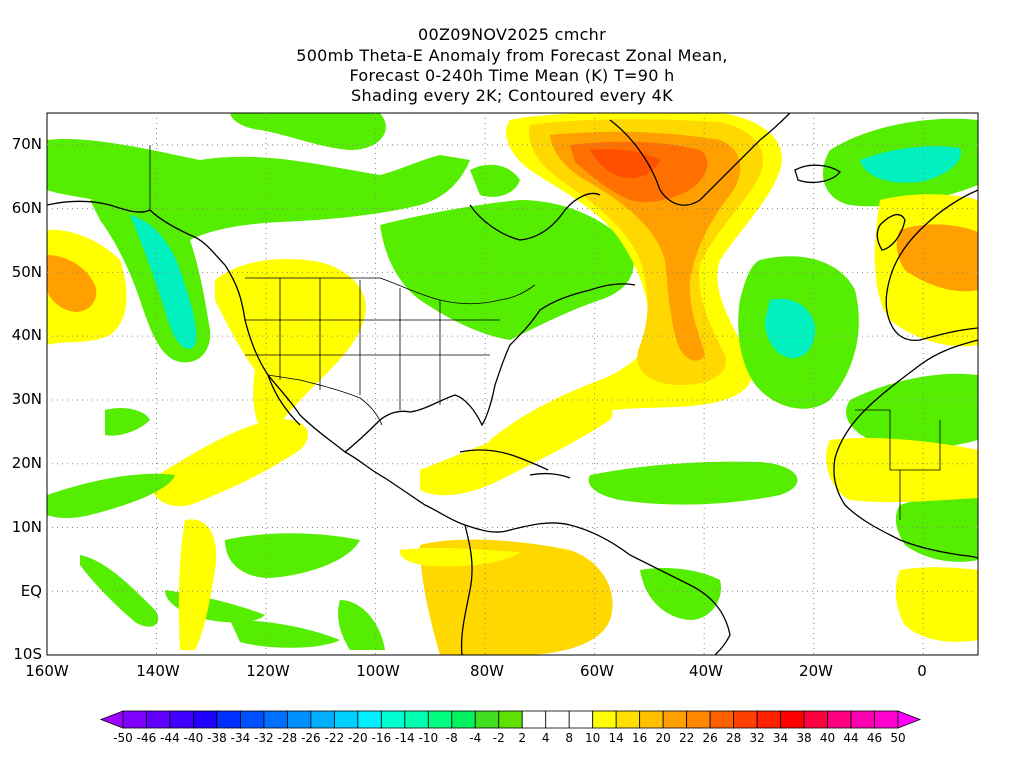 The height and width of the screenshot is (768, 1024). What do you see at coordinates (284, 400) in the screenshot?
I see `coast-baja` at bounding box center [284, 400].